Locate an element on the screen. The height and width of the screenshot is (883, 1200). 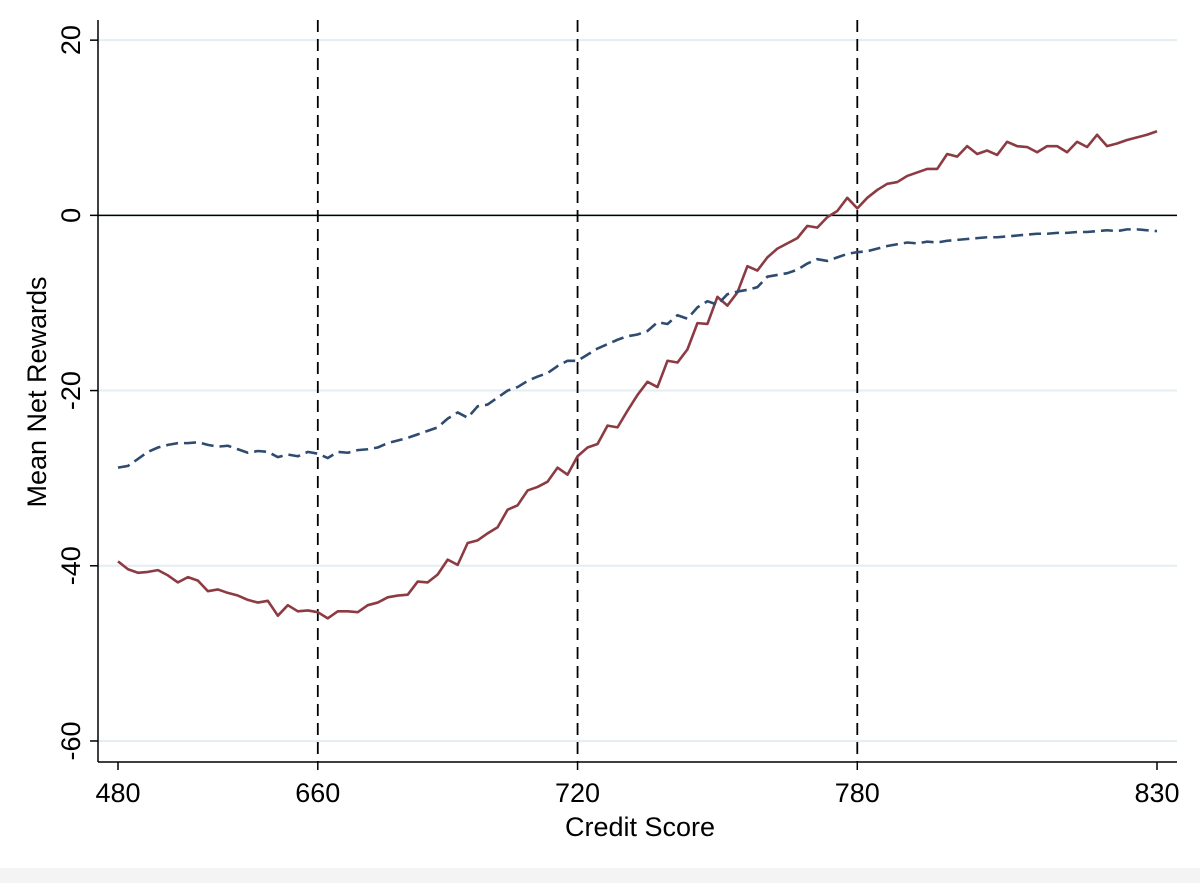
y-tick-label: -60 is located at coordinates (71, 740).